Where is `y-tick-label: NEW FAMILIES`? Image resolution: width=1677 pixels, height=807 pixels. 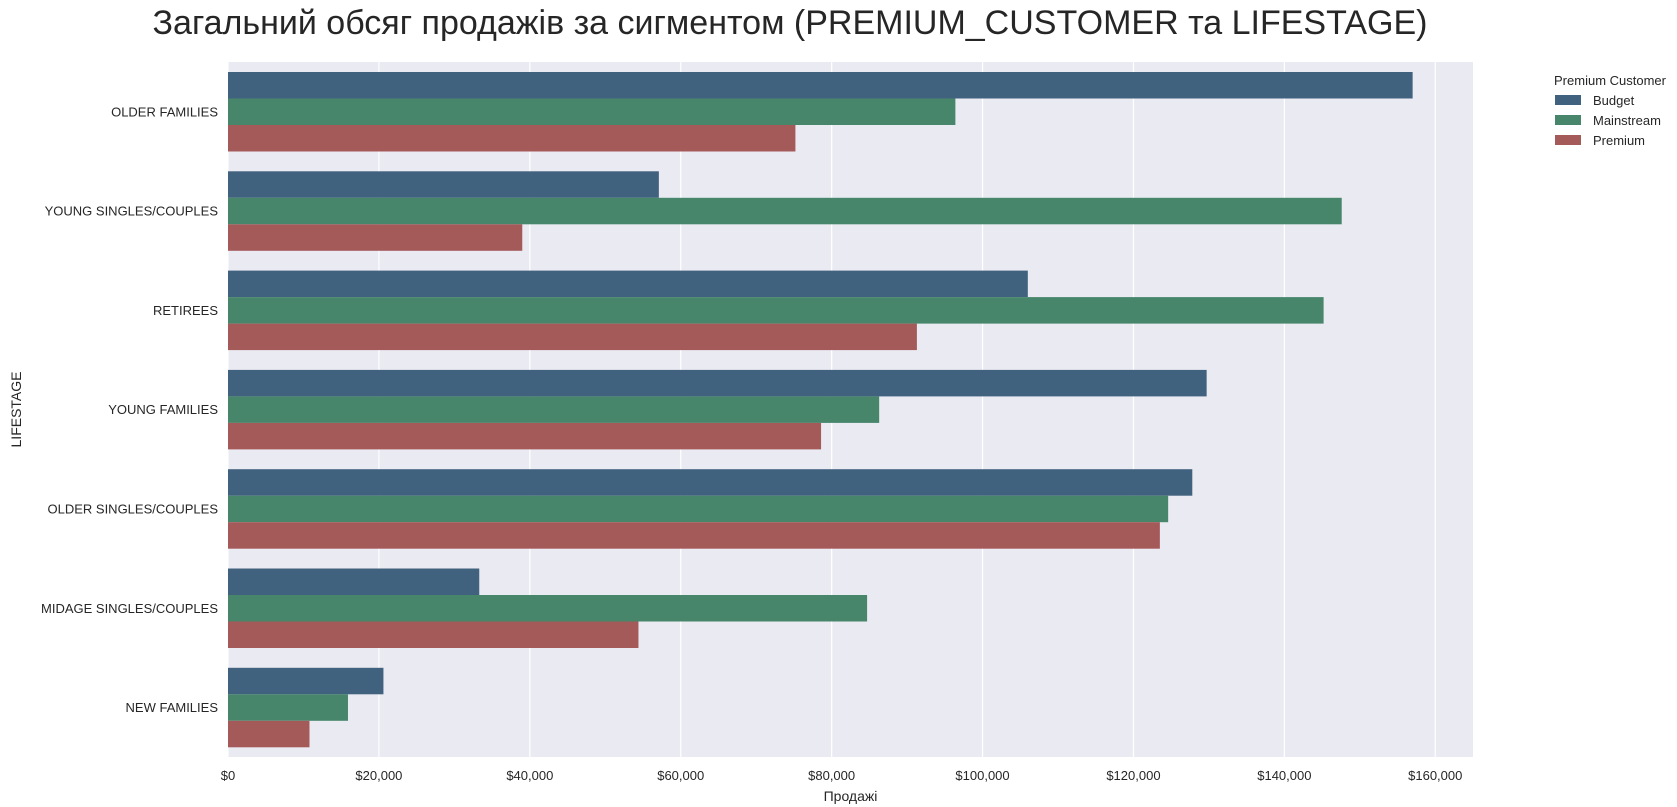 y-tick-label: NEW FAMILIES is located at coordinates (172, 707).